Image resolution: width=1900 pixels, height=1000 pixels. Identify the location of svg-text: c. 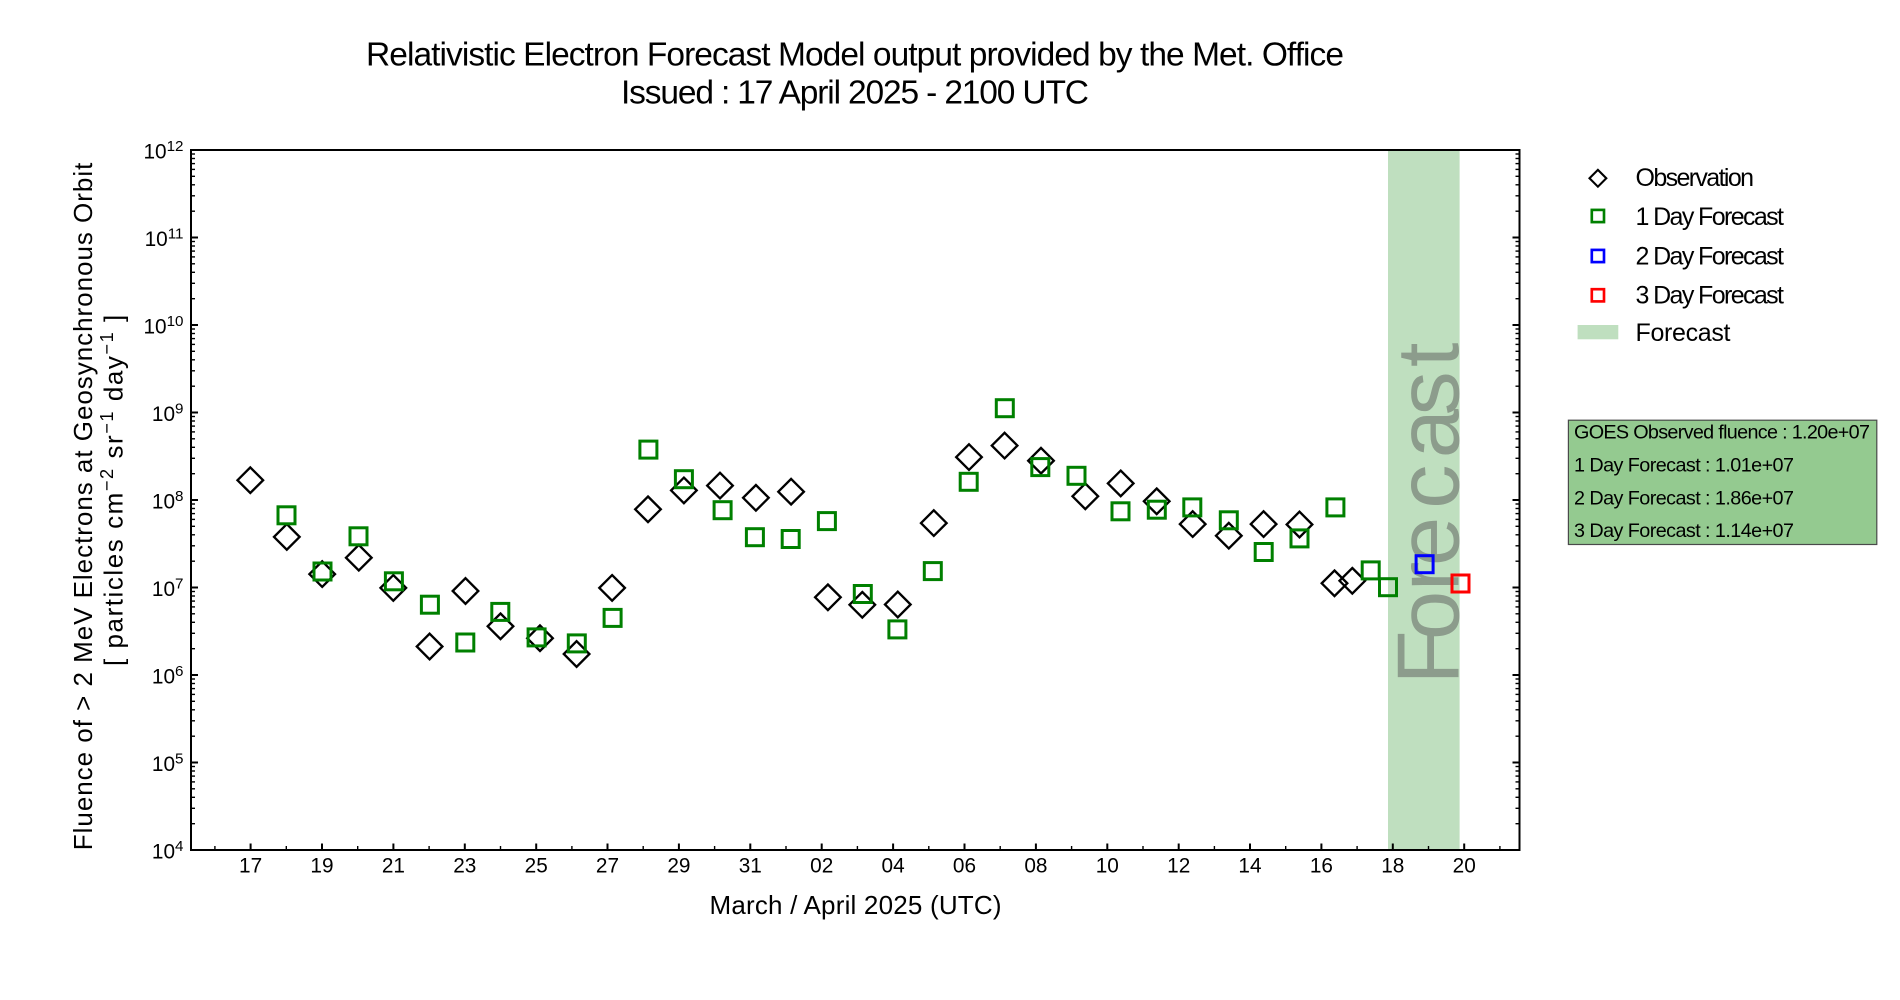
(1428, 487).